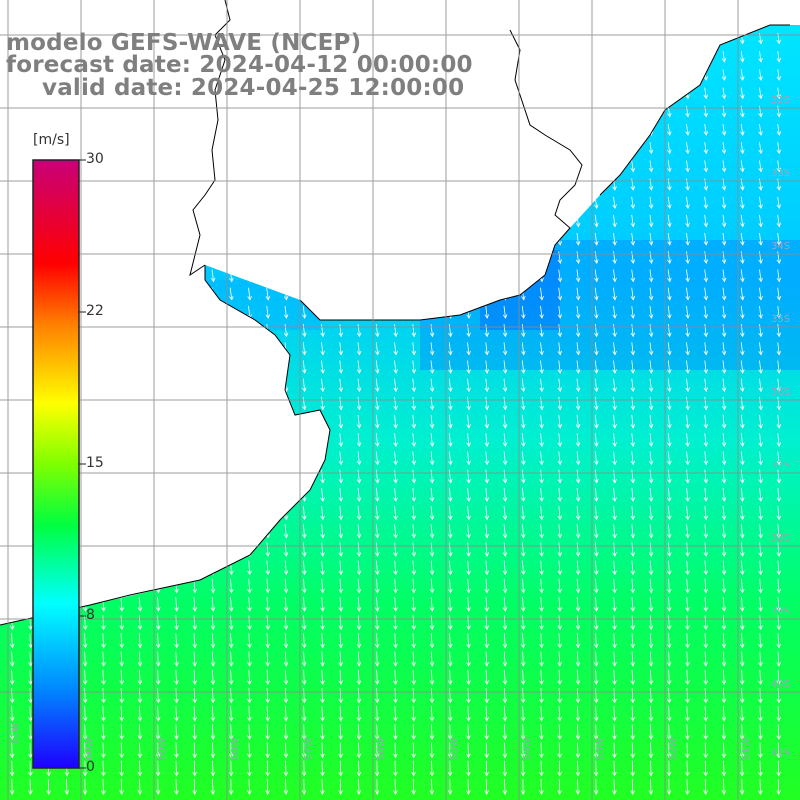  I want to click on colorbar-ticks, so click(82, 464).